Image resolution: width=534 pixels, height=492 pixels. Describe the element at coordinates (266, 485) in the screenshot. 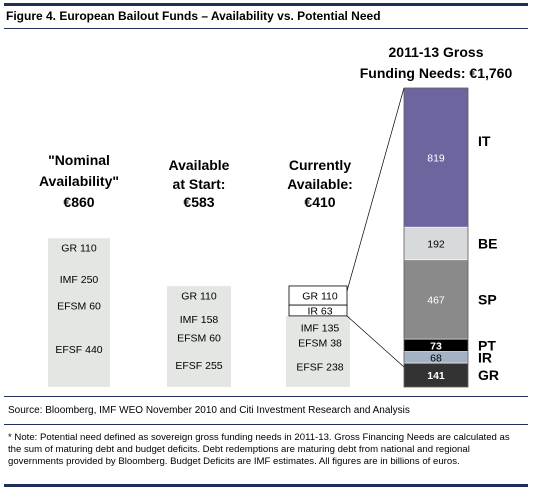

I see `bottom-rule` at that location.